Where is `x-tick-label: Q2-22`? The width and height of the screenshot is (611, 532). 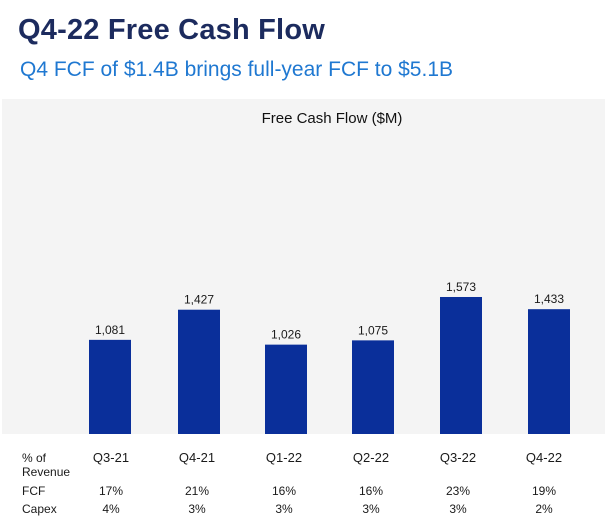 x-tick-label: Q2-22 is located at coordinates (371, 457).